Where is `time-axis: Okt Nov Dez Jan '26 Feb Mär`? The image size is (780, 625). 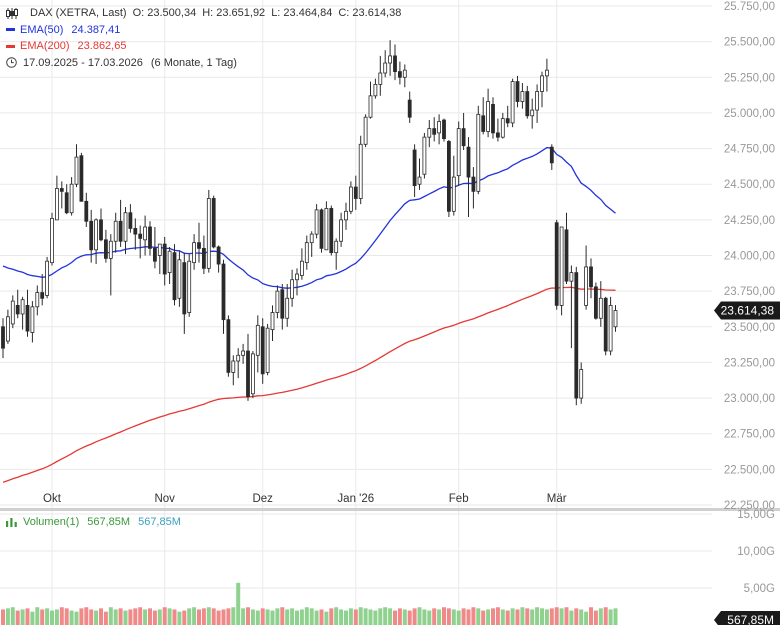
time-axis: Okt Nov Dez Jan '26 Feb Mär is located at coordinates (305, 499).